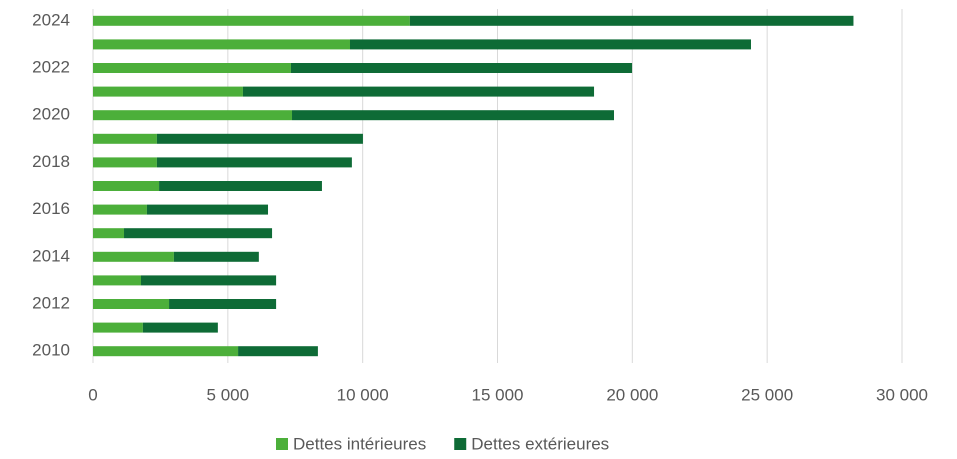  Describe the element at coordinates (51, 161) in the screenshot. I see `y-tick-label: 2018` at that location.